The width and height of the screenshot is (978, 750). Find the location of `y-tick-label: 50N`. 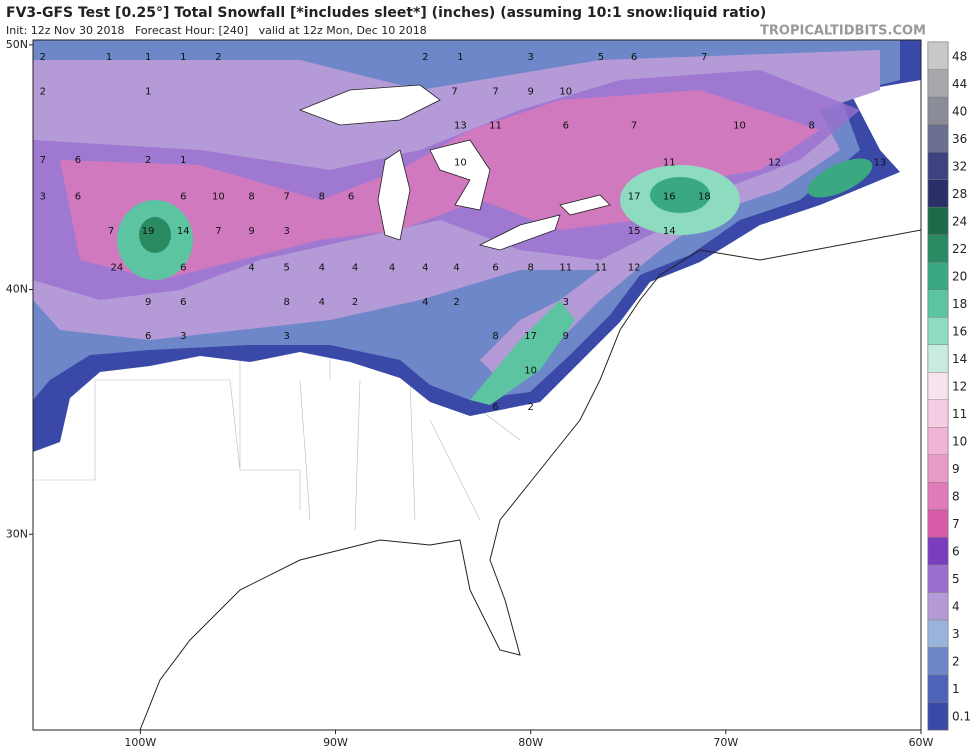

y-tick-label: 50N is located at coordinates (17, 44).